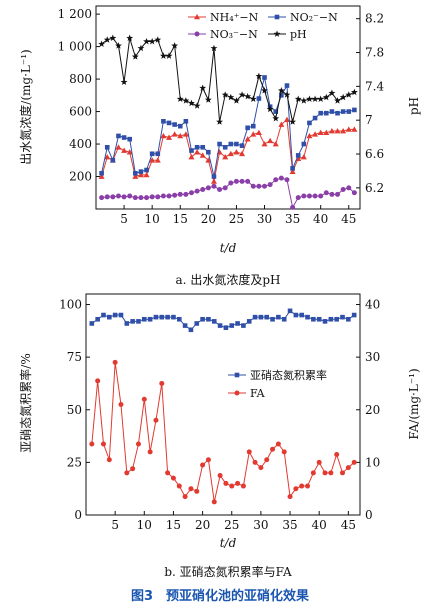 Image resolution: width=440 pixels, height=607 pixels. What do you see at coordinates (74, 410) in the screenshot?
I see `panel-b-ytick-label: 50` at bounding box center [74, 410].